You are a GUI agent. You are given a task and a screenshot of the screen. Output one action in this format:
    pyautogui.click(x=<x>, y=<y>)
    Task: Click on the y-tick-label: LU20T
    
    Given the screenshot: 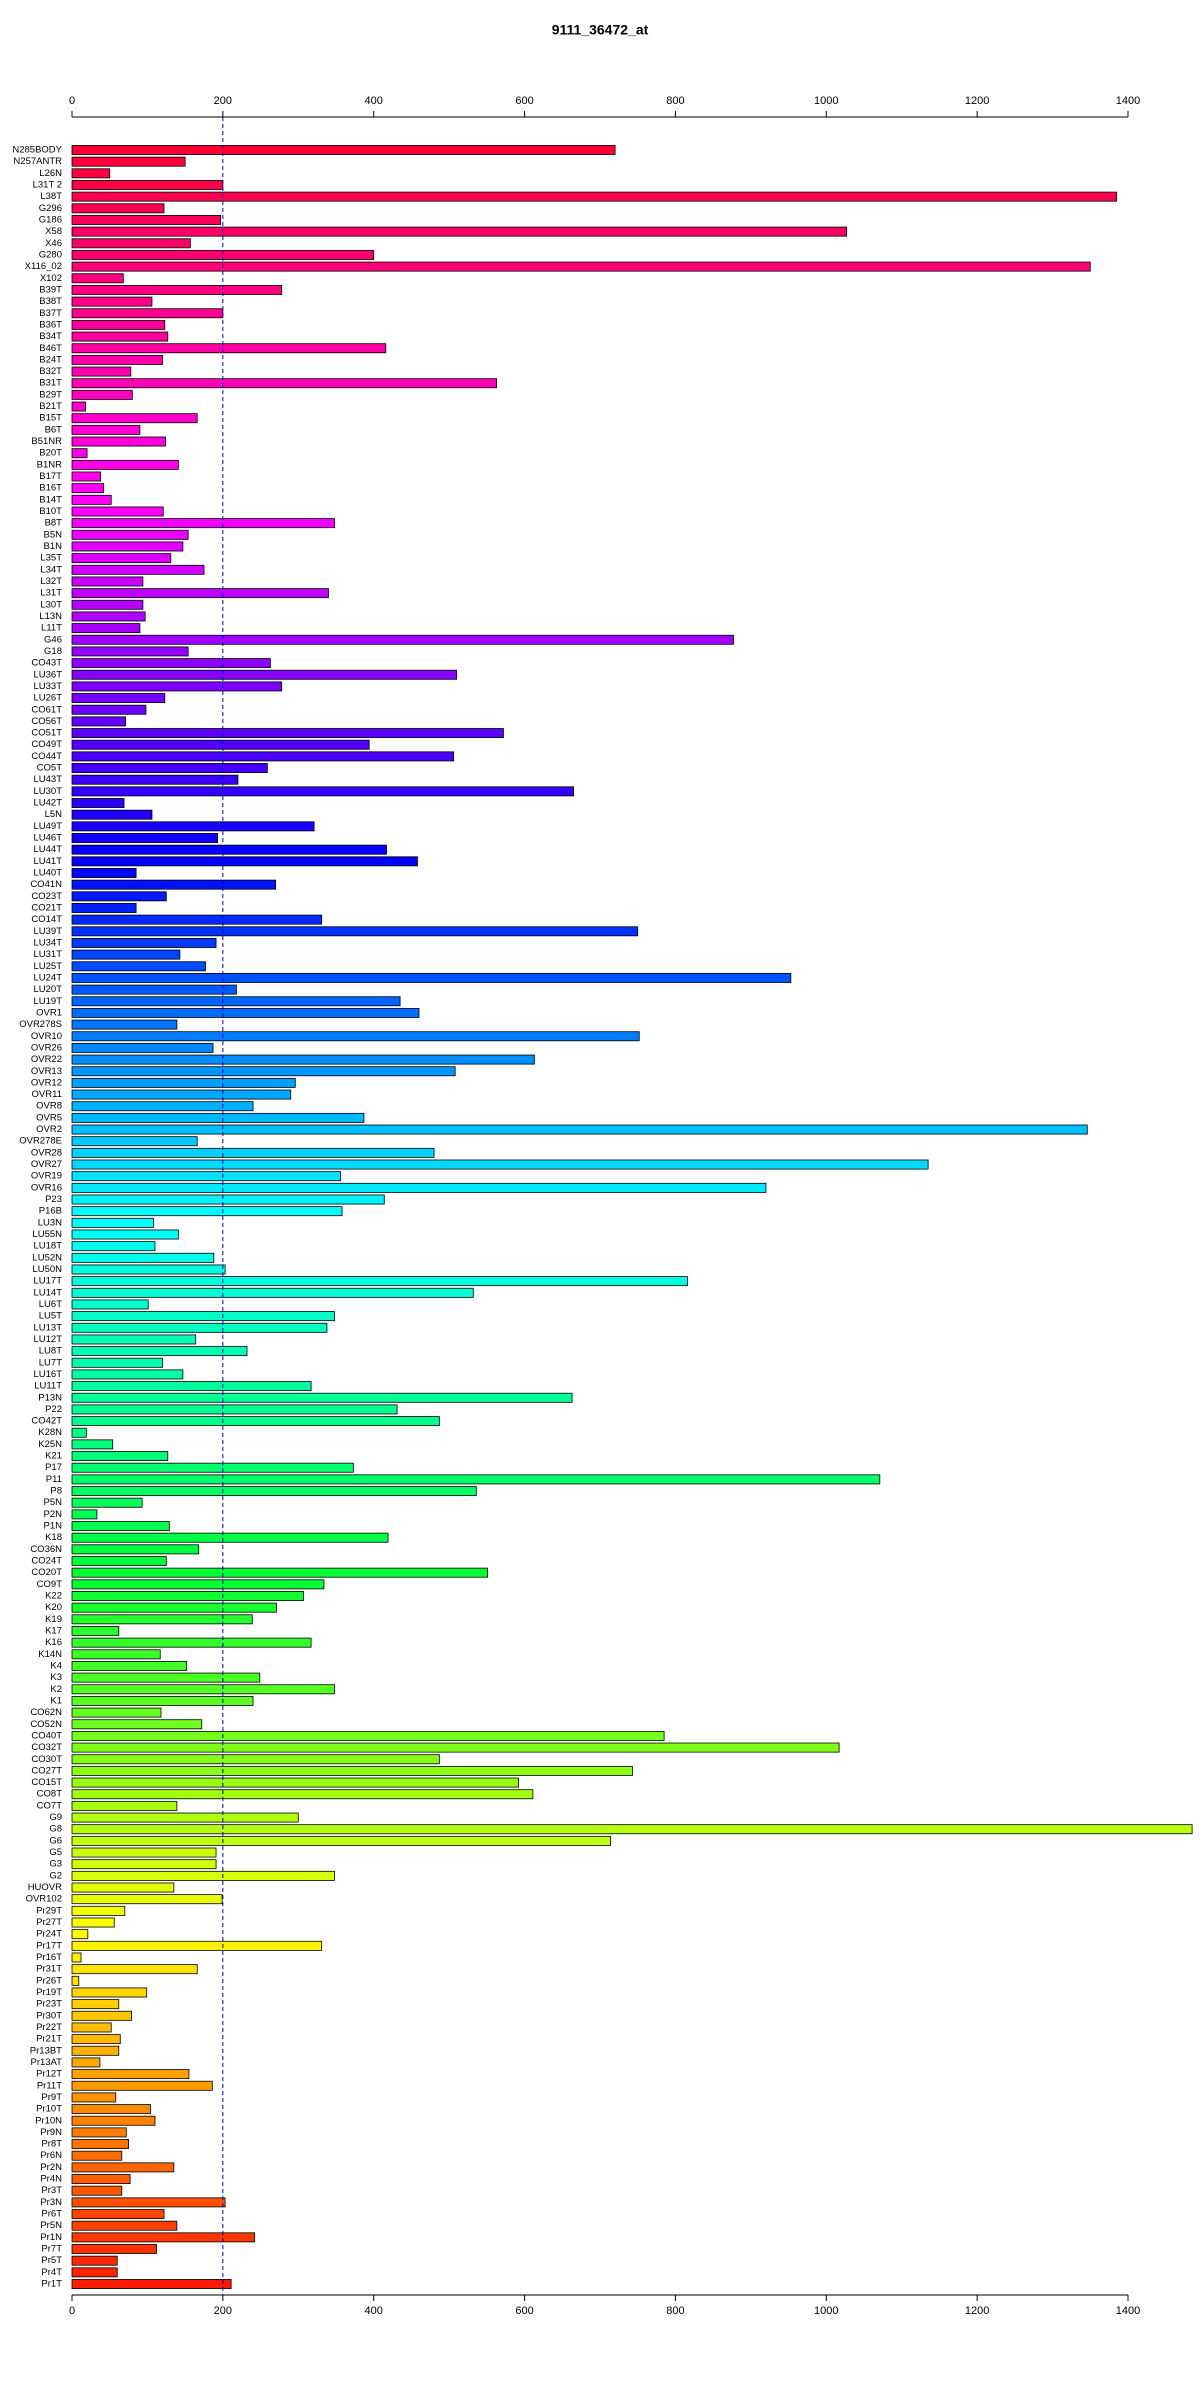 What is the action you would take?
    pyautogui.click(x=47, y=989)
    